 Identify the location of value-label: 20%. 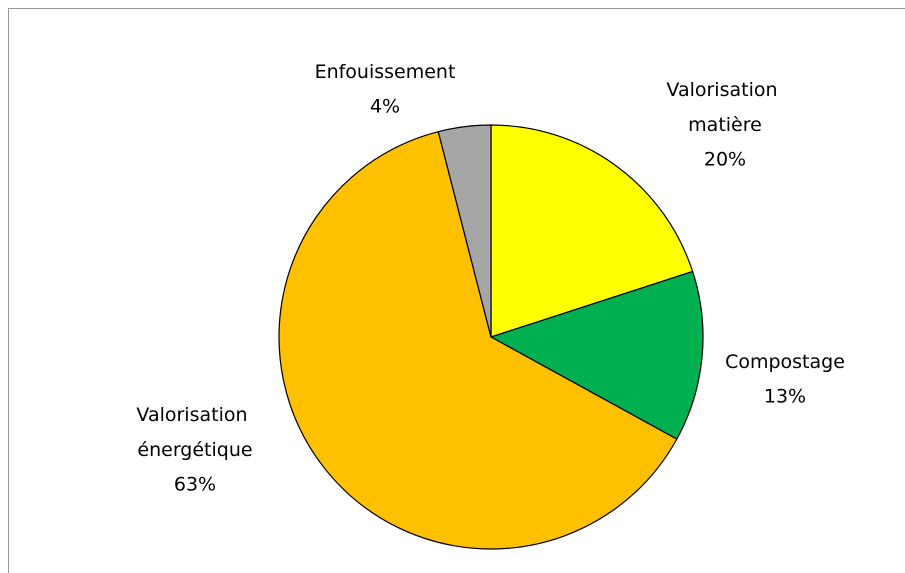
(725, 160).